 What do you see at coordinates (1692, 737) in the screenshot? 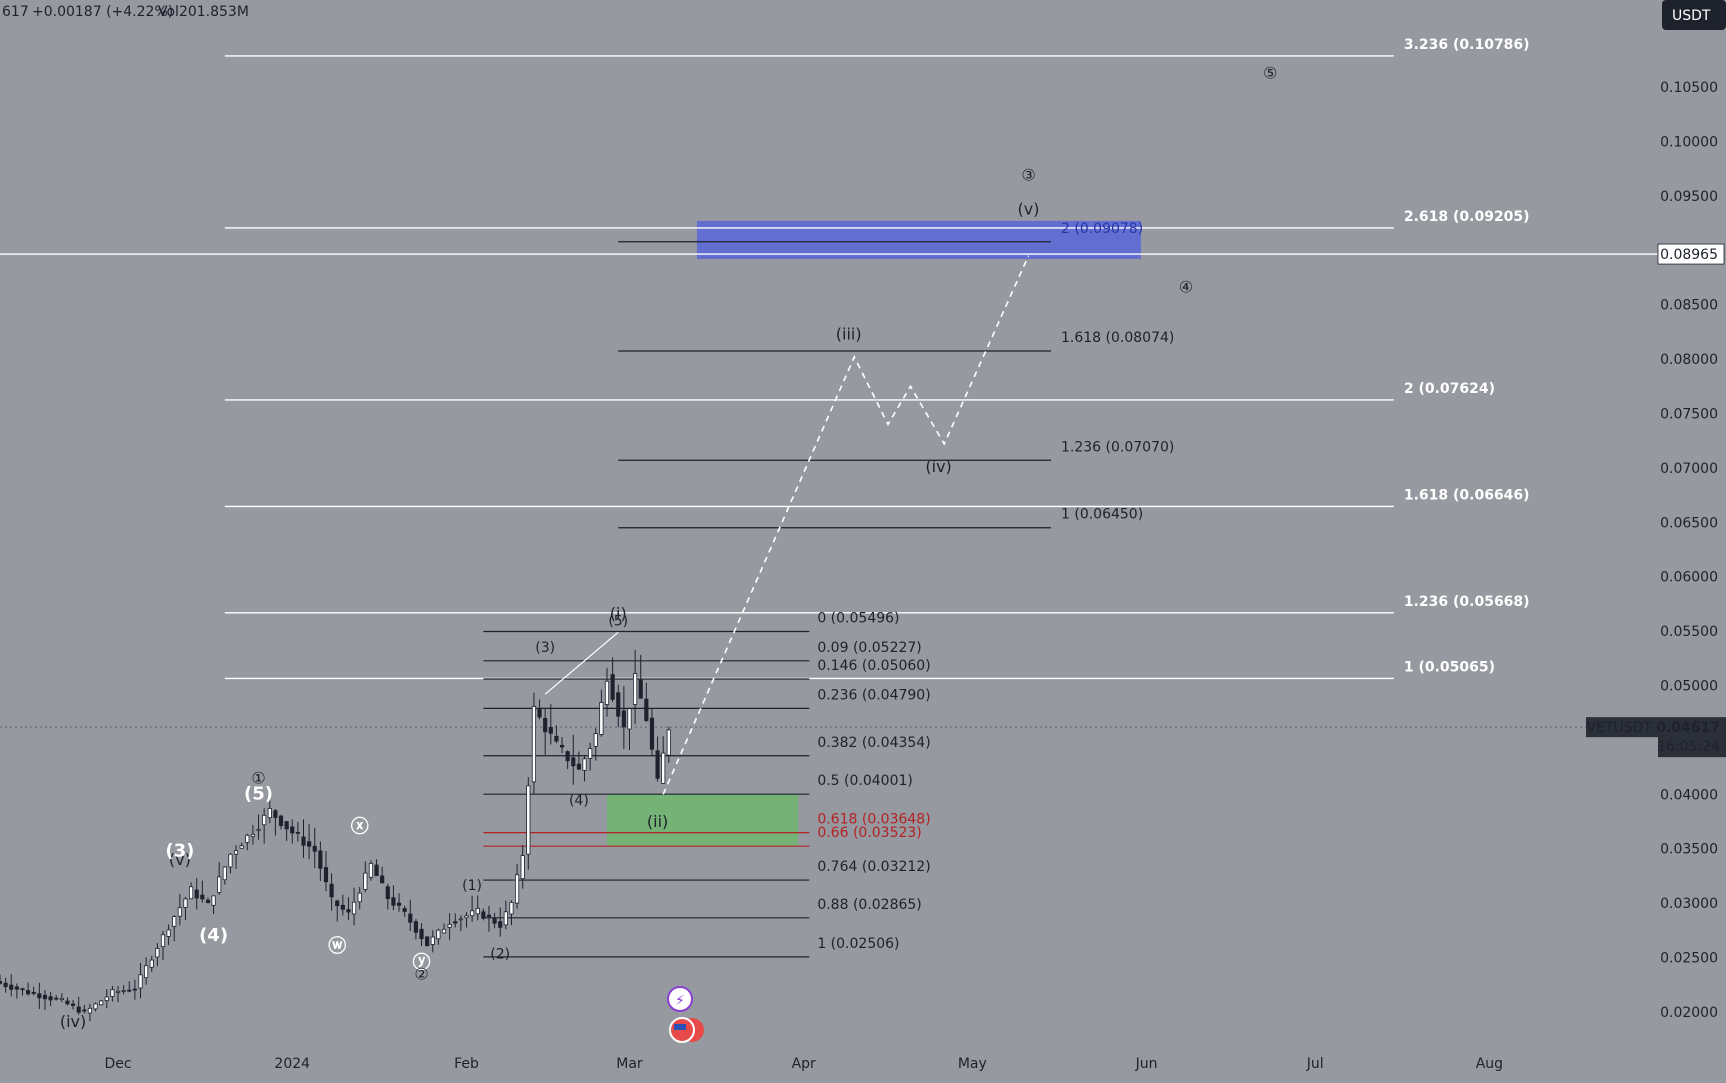
I see `price-countdown-badge` at bounding box center [1692, 737].